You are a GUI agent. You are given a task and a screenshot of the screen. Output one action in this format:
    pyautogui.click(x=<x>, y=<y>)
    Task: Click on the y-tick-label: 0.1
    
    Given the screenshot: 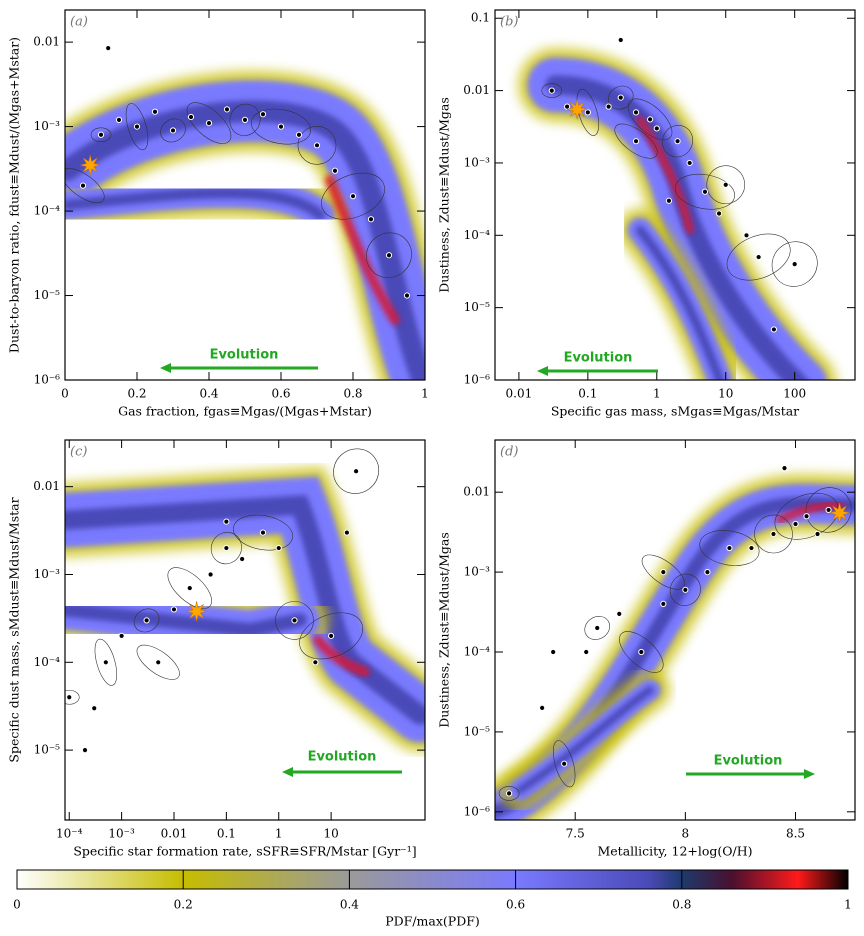 What is the action you would take?
    pyautogui.click(x=480, y=18)
    